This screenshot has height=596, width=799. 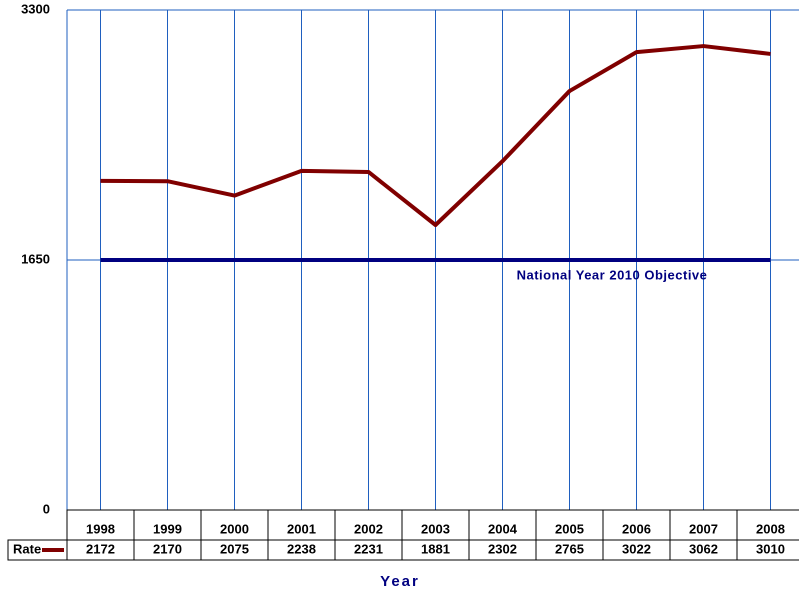 What do you see at coordinates (435, 548) in the screenshot?
I see `table-value: 1881` at bounding box center [435, 548].